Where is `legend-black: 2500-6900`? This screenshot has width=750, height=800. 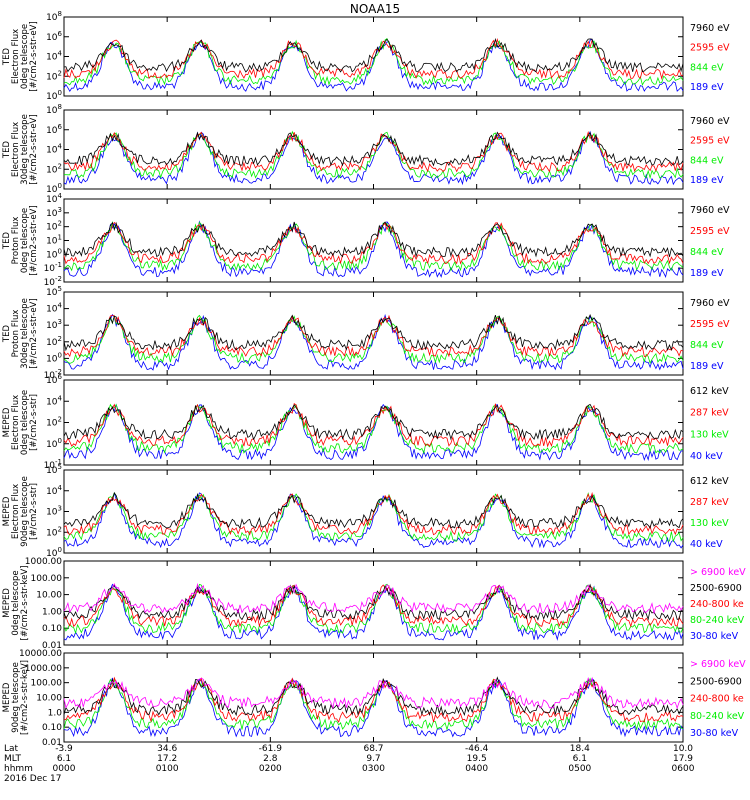 legend-black: 2500-6900 is located at coordinates (716, 588).